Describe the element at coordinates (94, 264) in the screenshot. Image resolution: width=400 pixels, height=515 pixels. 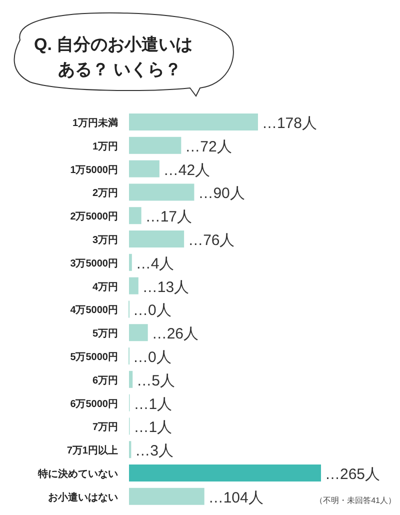
I see `y-tick-label: 3万5000円` at that location.